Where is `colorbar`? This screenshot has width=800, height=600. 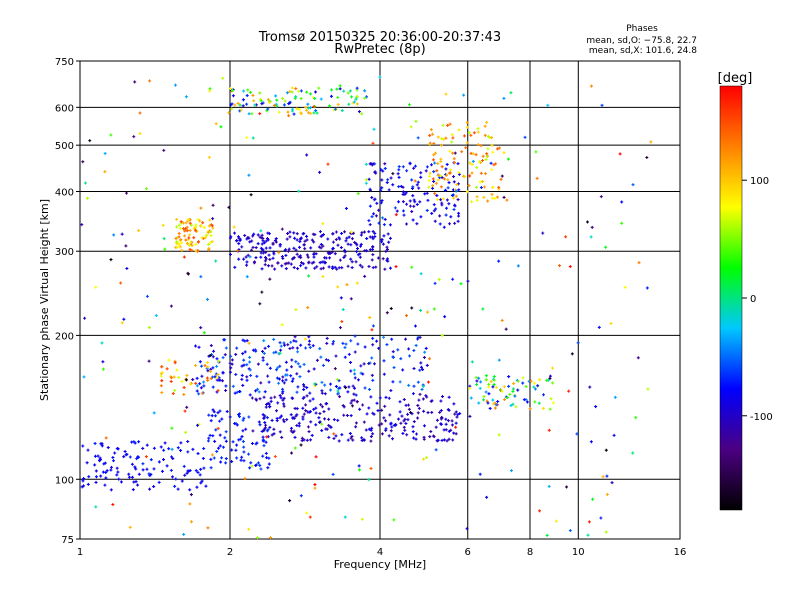
colorbar is located at coordinates (731, 298).